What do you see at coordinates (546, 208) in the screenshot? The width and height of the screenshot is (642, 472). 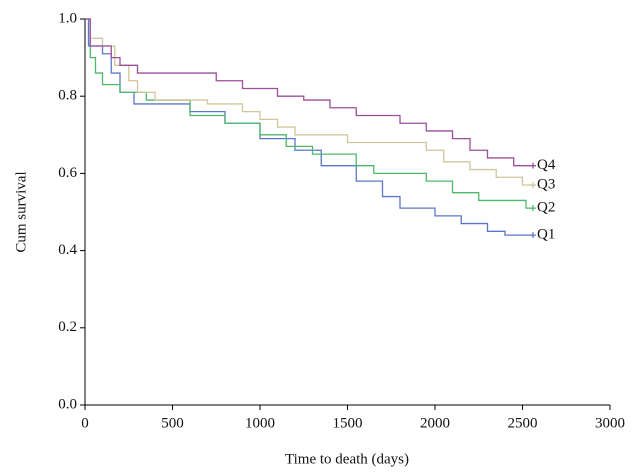 I see `series-label: Q2` at bounding box center [546, 208].